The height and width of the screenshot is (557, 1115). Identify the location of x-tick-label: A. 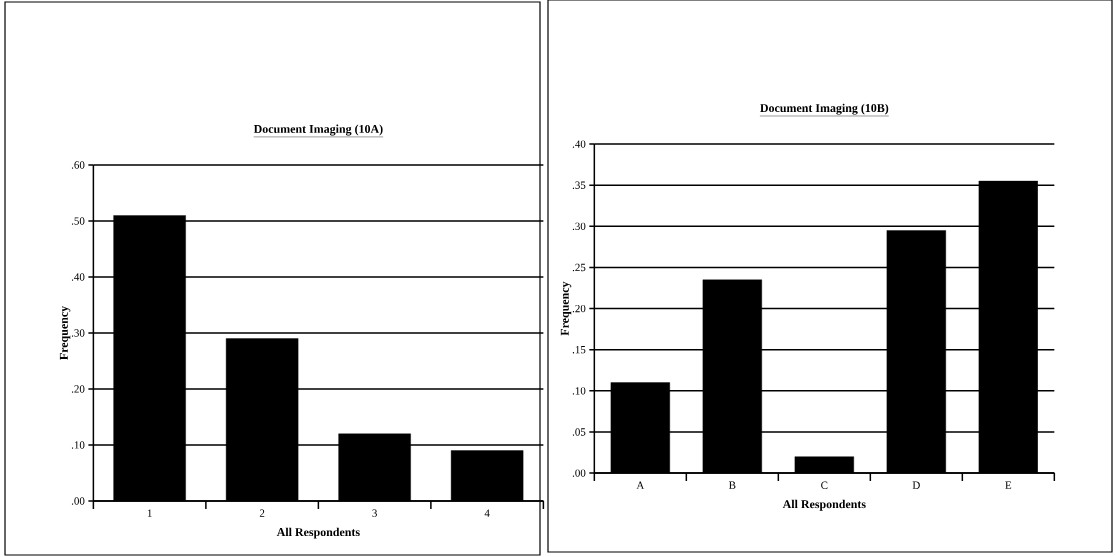
(640, 485).